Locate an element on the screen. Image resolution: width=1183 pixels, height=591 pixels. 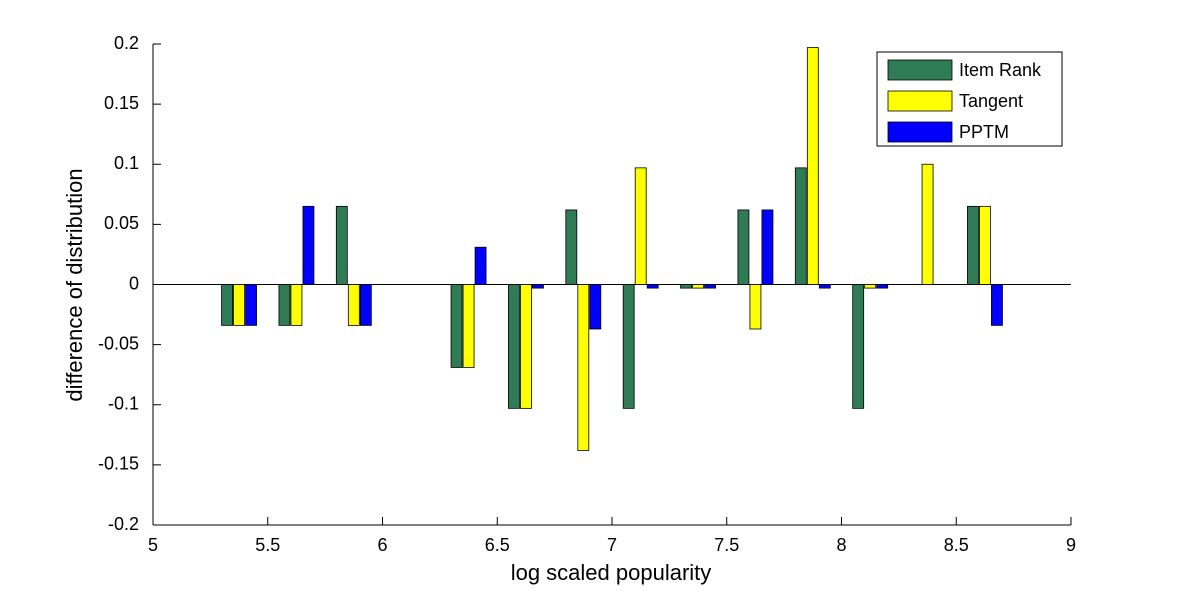
x-tick-label: 8 is located at coordinates (841, 545).